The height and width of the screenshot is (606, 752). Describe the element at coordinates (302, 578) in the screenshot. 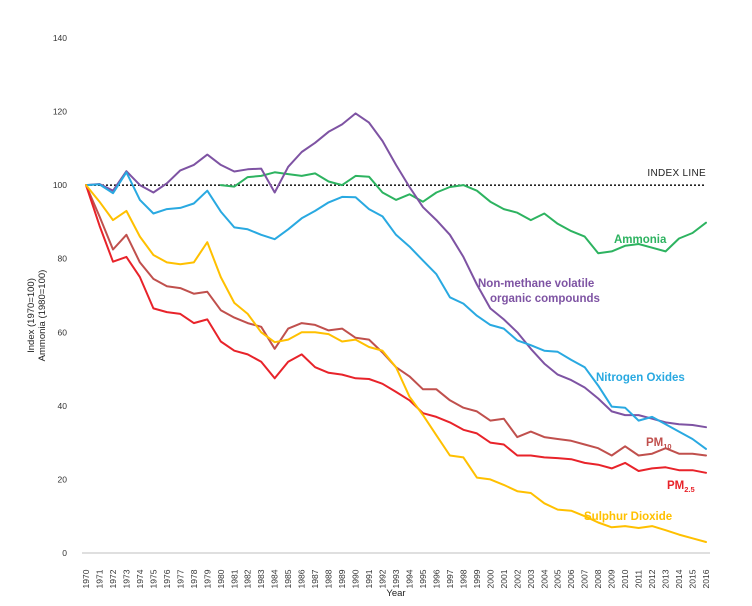

I see `x-tick-label: 1986` at that location.